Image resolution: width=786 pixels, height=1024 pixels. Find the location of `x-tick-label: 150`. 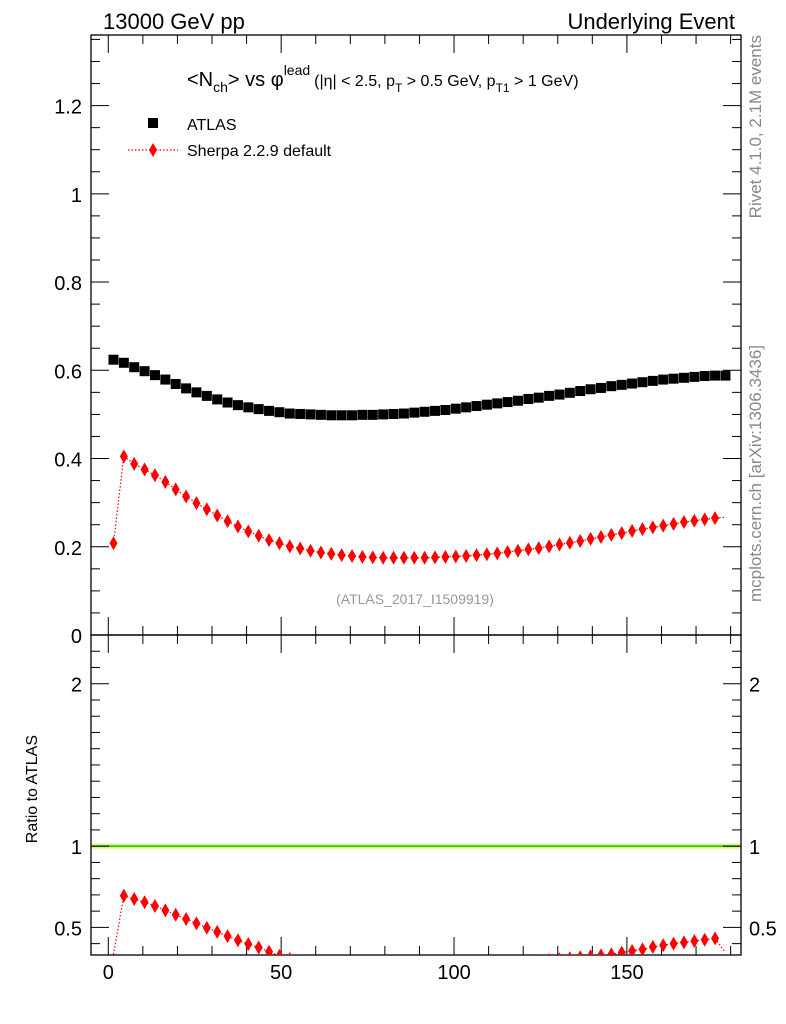

x-tick-label: 150 is located at coordinates (626, 973).